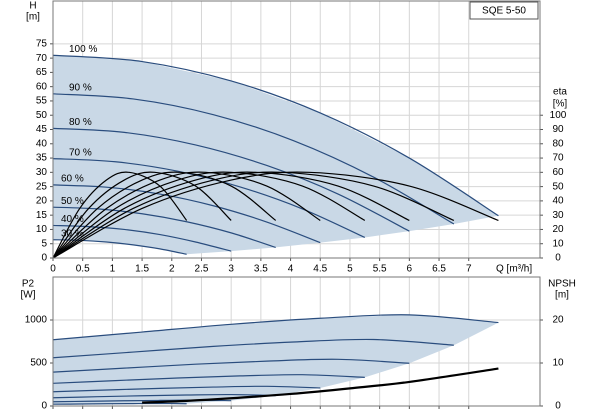 This screenshot has width=593, height=415. I want to click on y-tick-label: 500, so click(38, 363).